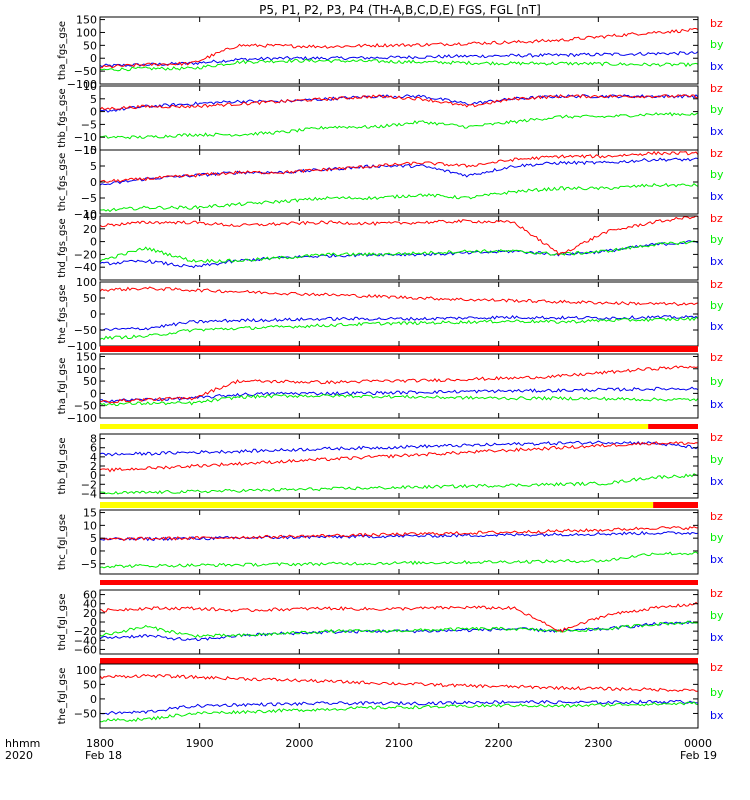  Describe the element at coordinates (90, 595) in the screenshot. I see `y-tick-label: 60` at that location.